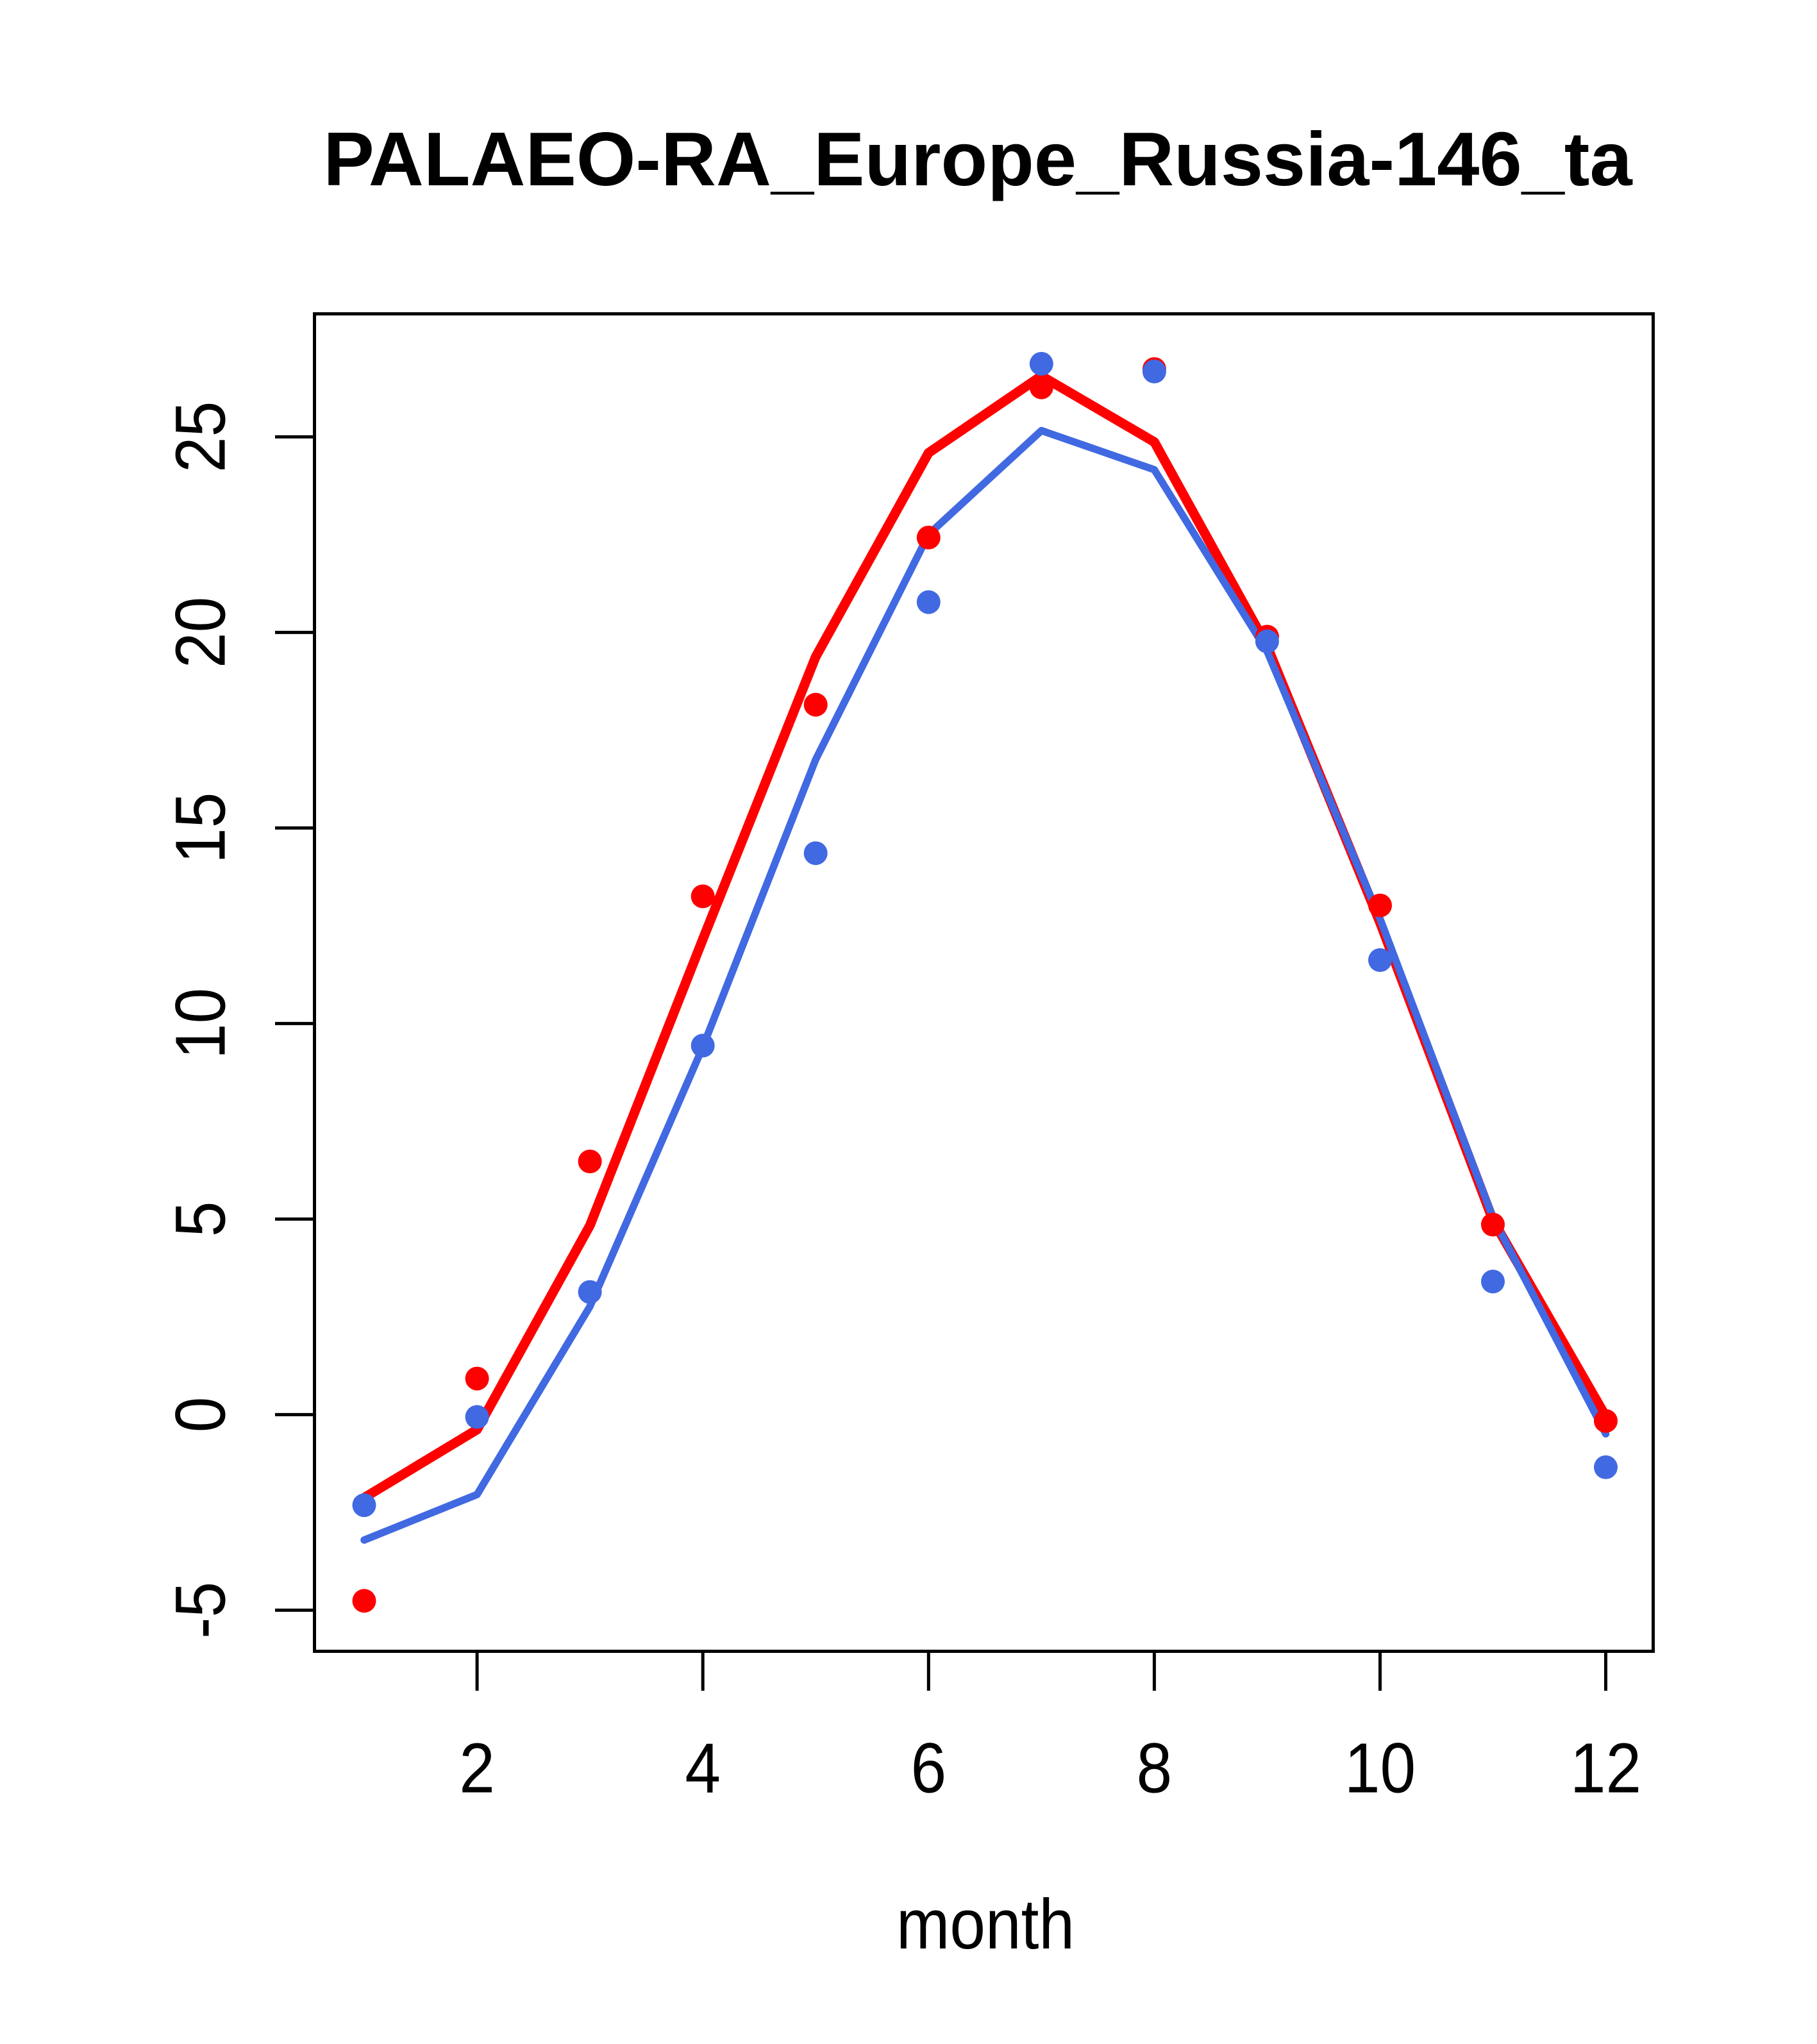 This screenshot has height=2044, width=1817. Describe the element at coordinates (1605, 1768) in the screenshot. I see `svg-text: 12` at that location.